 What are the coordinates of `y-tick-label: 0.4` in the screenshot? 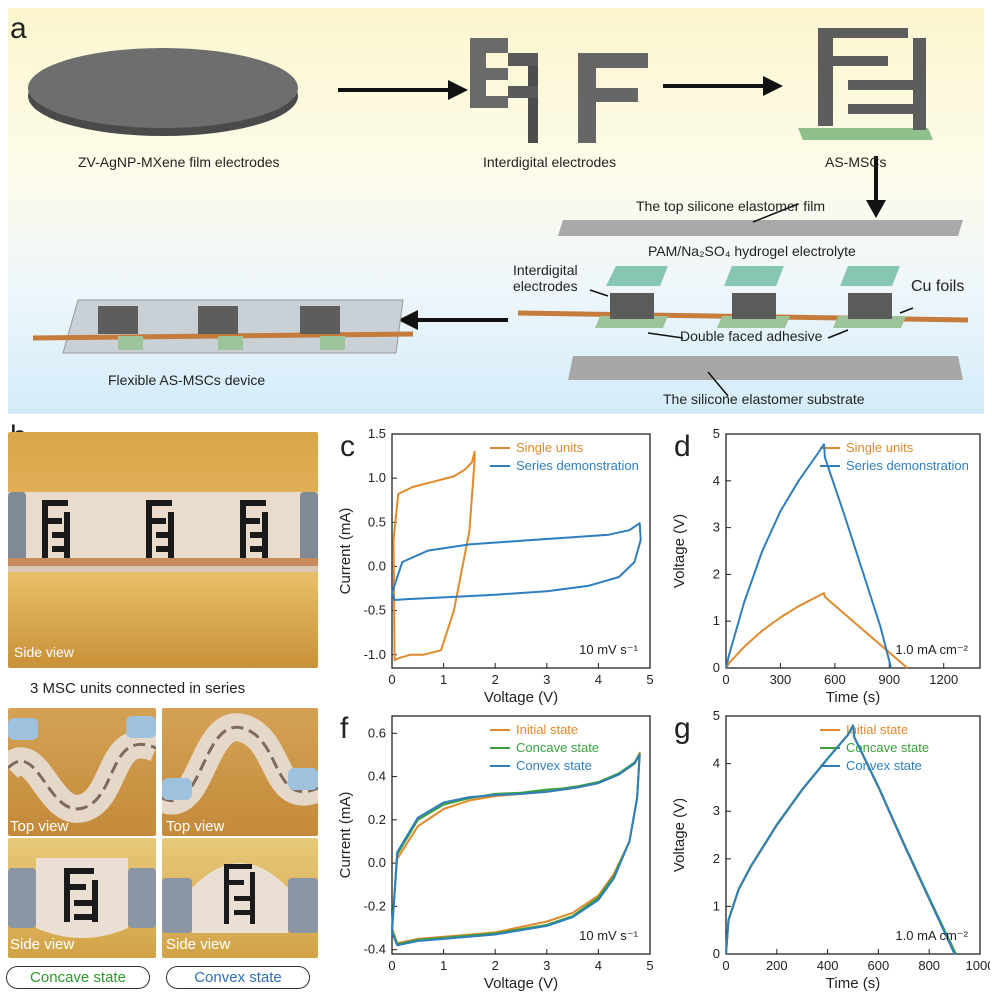 It's located at (377, 776).